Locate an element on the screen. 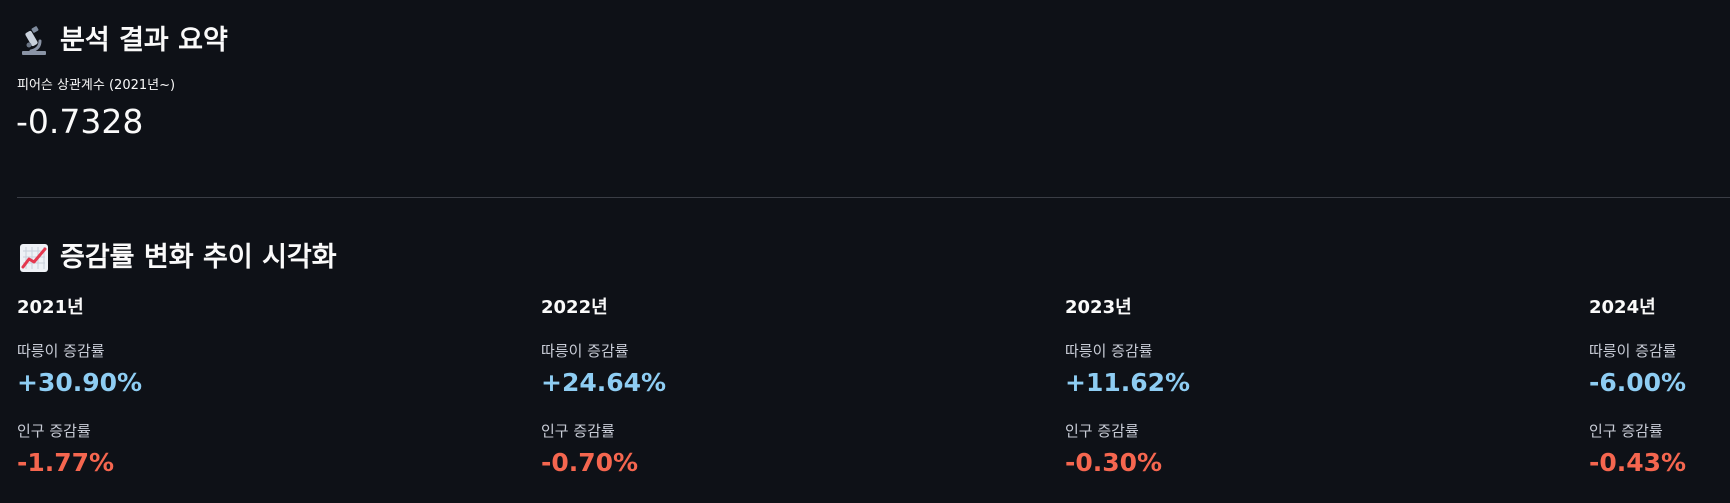 The height and width of the screenshot is (503, 1730). year-label: 2021년 is located at coordinates (50, 307).